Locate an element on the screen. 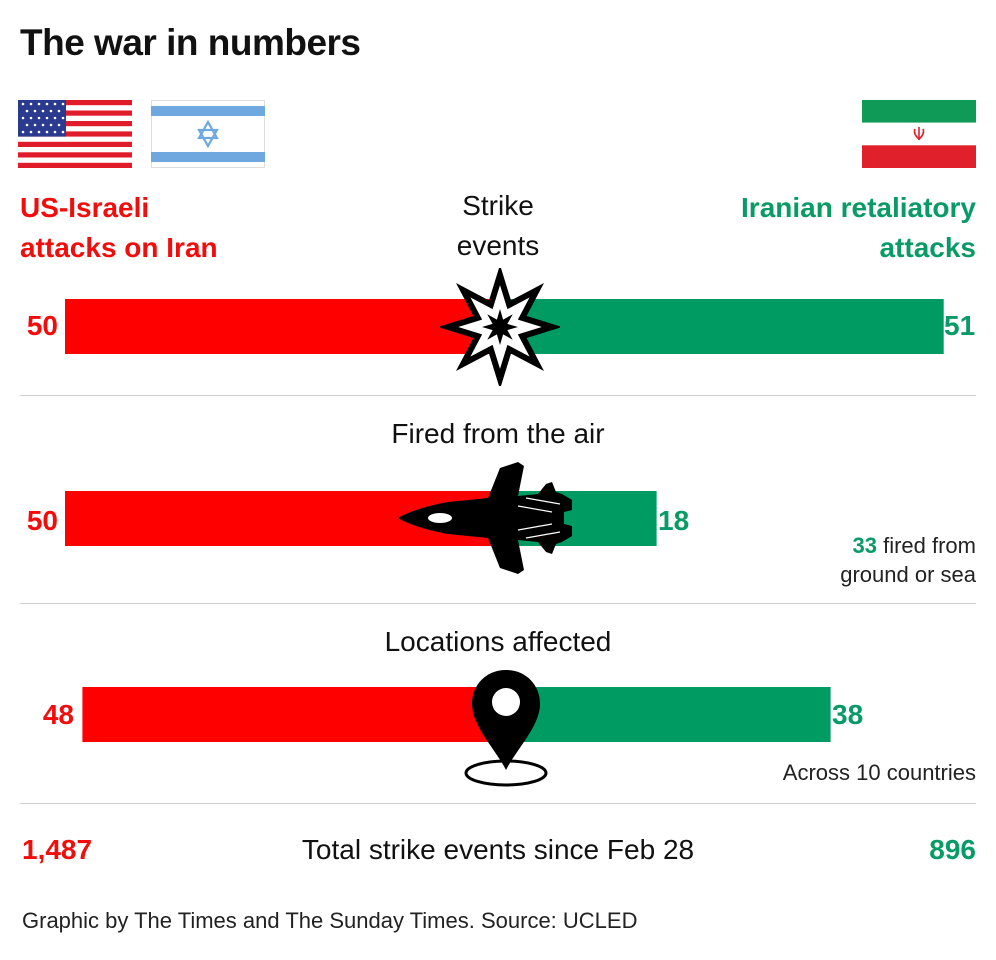  us-flag-icon is located at coordinates (75, 134).